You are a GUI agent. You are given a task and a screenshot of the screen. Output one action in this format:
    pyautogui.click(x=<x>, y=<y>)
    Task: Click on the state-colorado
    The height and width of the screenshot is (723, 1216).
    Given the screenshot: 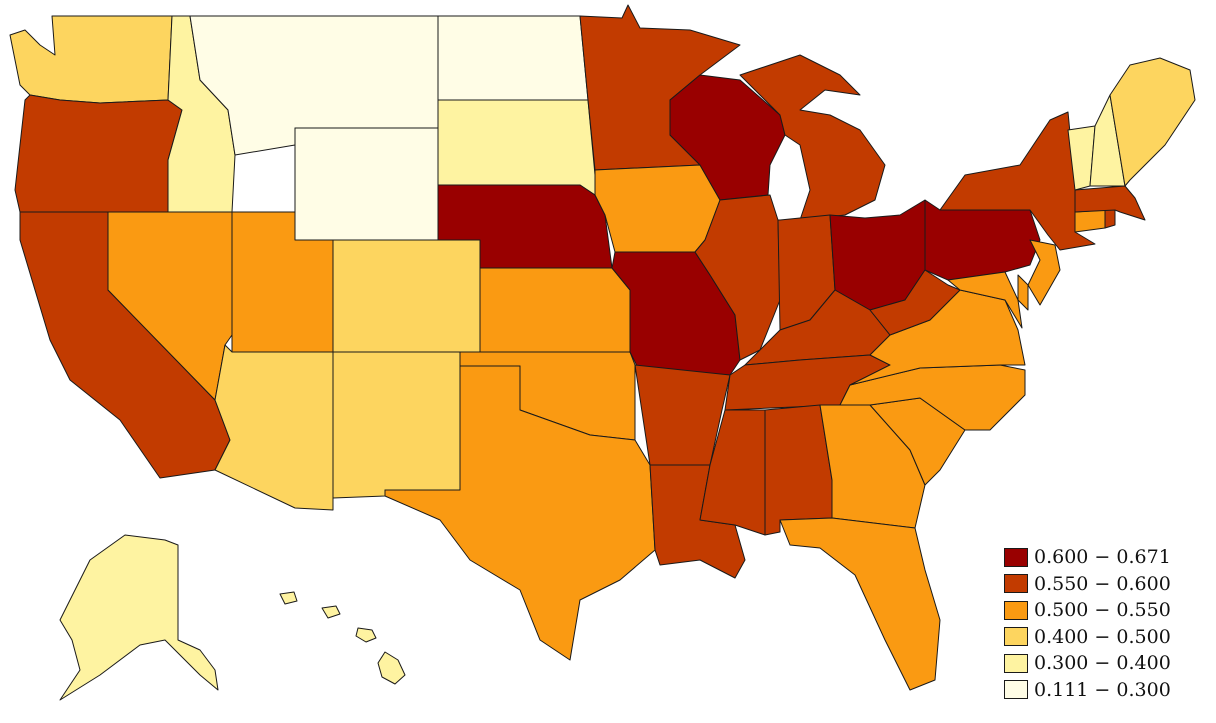 What is the action you would take?
    pyautogui.click(x=406, y=296)
    